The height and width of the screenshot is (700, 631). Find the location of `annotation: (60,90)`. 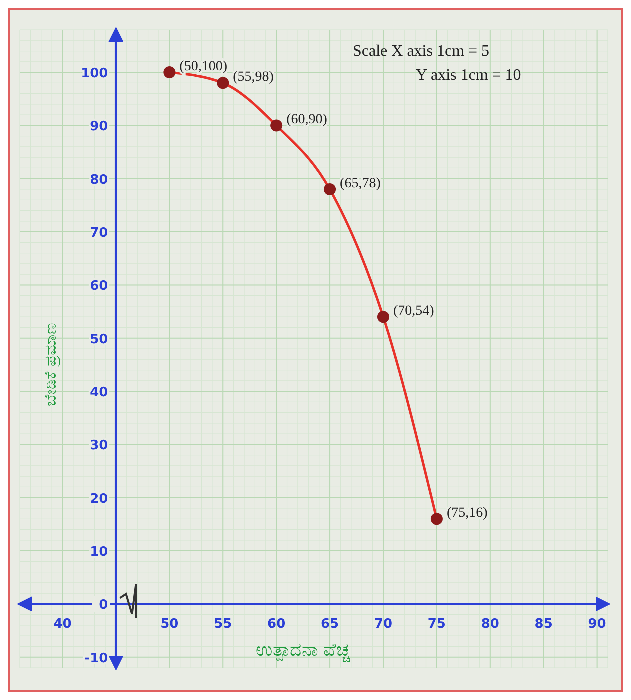

annotation: (60,90) is located at coordinates (307, 120).